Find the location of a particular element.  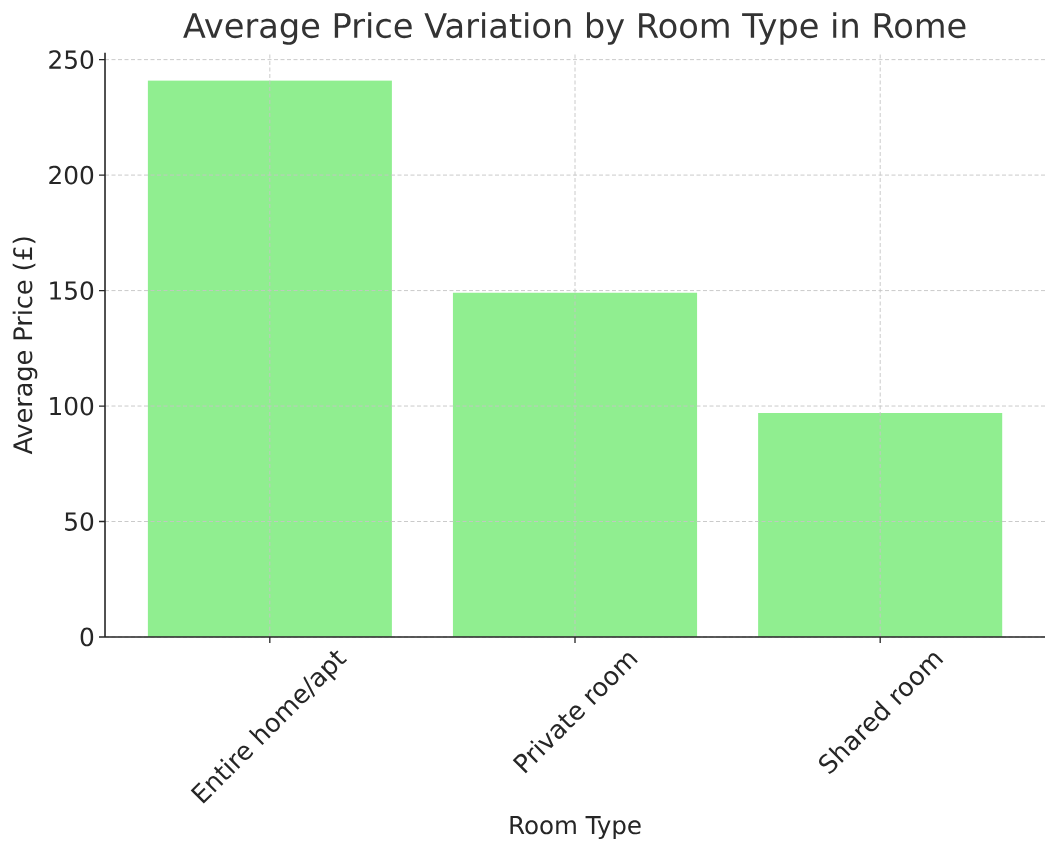

x-axis-title: Room Type is located at coordinates (575, 828).